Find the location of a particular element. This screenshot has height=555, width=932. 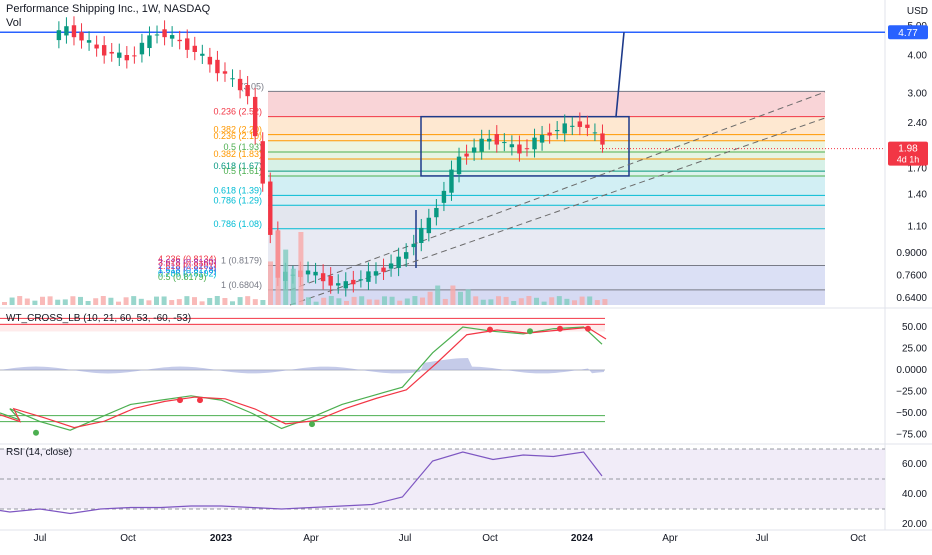

price-axis-tick: 1.70 is located at coordinates (918, 169).